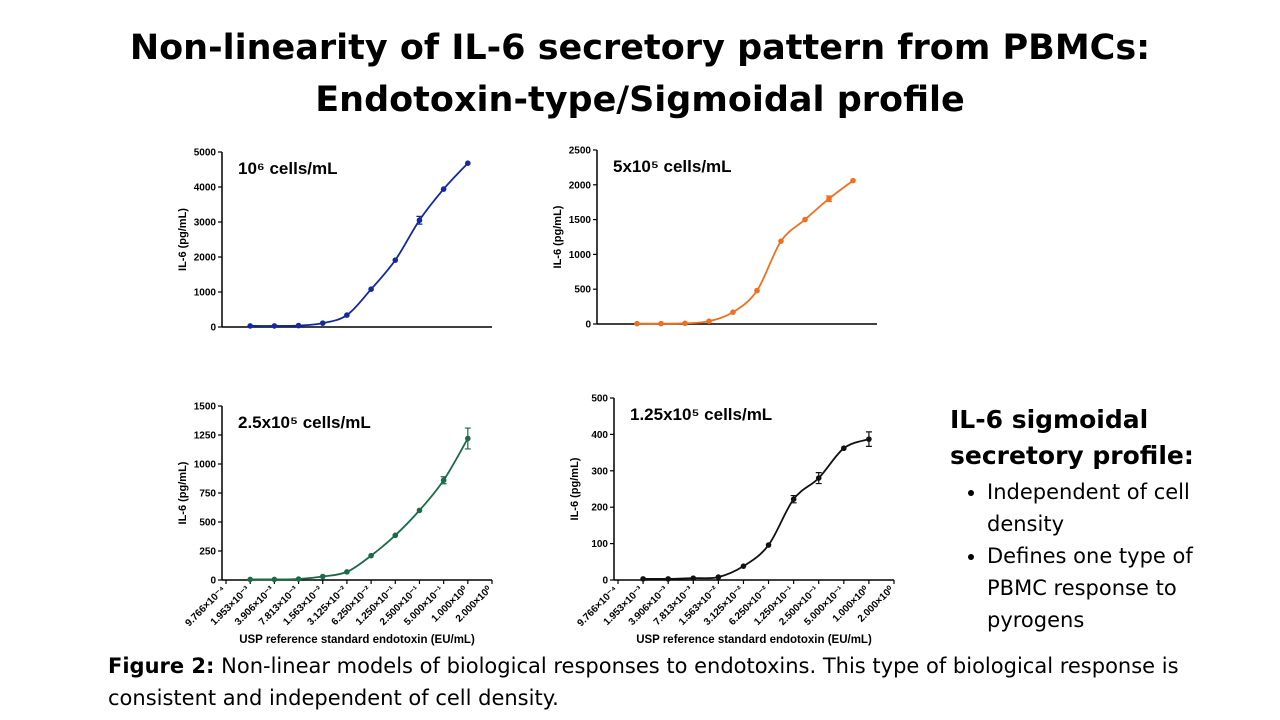 This screenshot has width=1280, height=720. What do you see at coordinates (205, 188) in the screenshot?
I see `y-tick-label: 4000` at bounding box center [205, 188].